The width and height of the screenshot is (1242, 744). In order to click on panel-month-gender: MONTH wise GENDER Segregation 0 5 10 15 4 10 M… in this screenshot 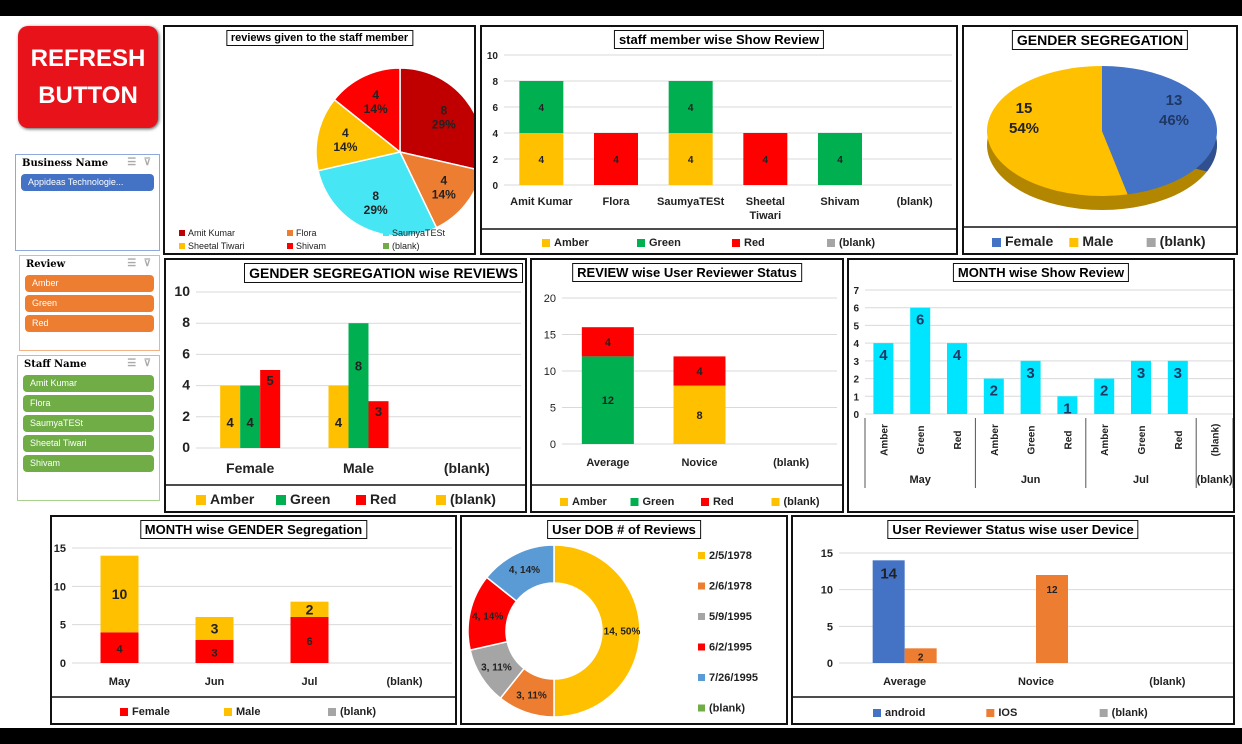, I will do `click(253, 620)`.